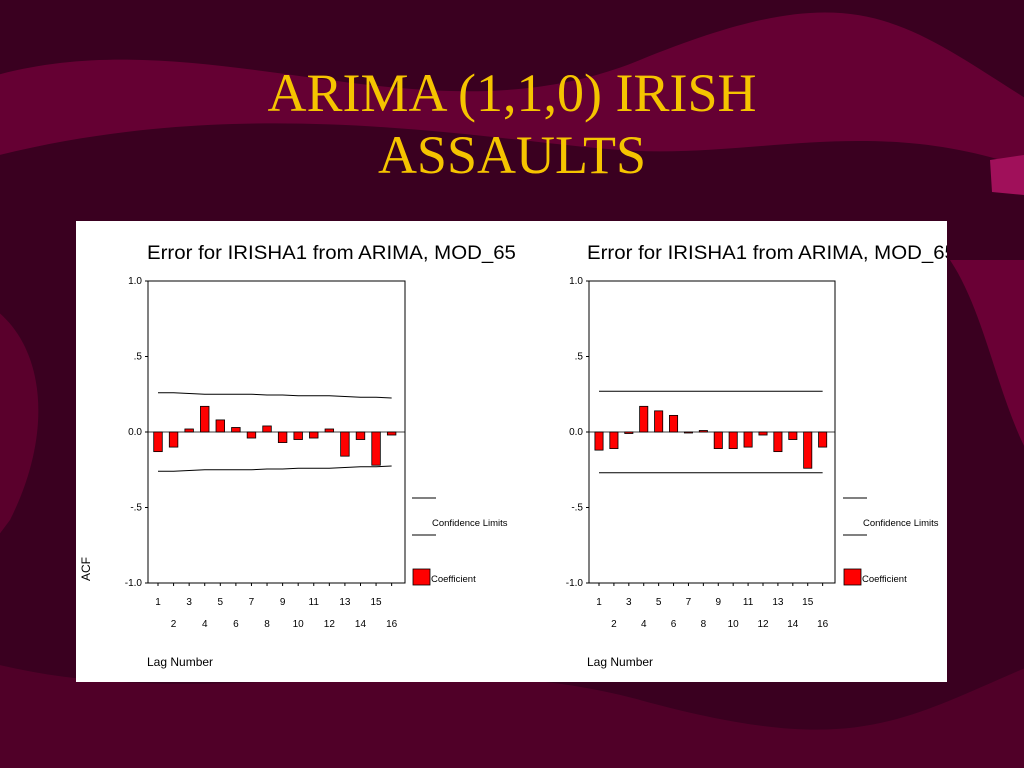  I want to click on ribbon-band-right, so click(987, 353).